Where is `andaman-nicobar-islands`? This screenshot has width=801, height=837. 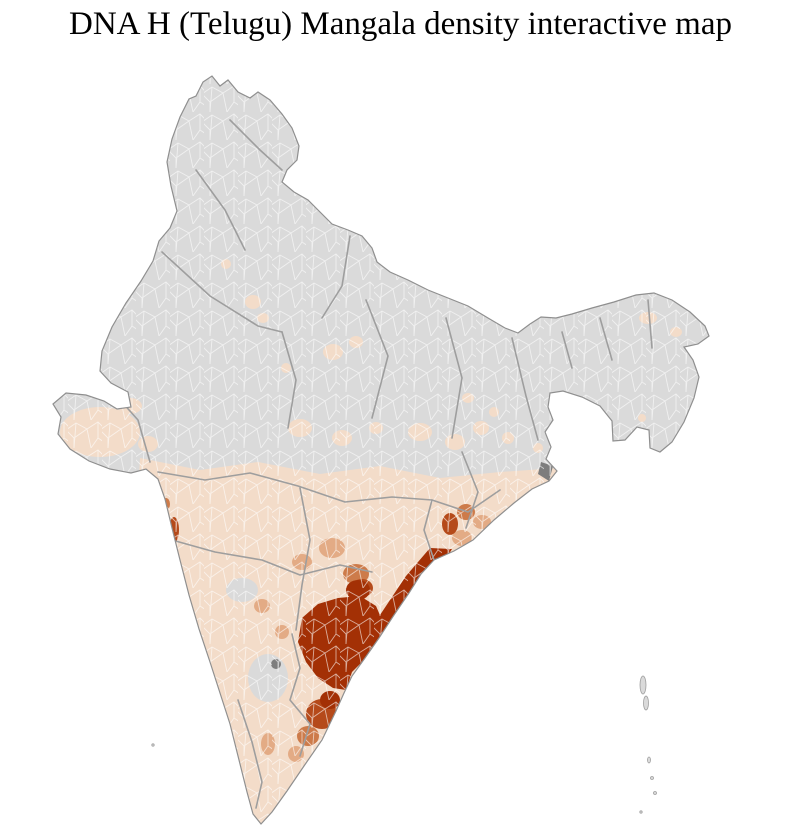 andaman-nicobar-islands is located at coordinates (404, 744).